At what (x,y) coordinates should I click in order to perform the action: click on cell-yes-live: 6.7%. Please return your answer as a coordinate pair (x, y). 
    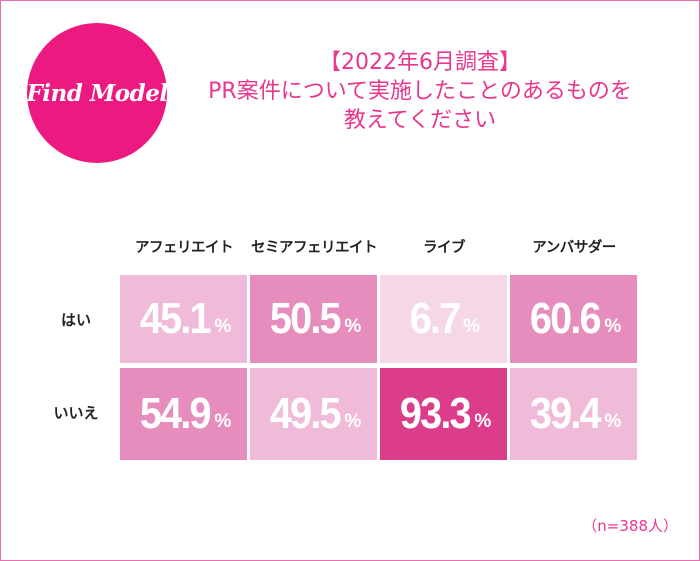
    Looking at the image, I should click on (443, 319).